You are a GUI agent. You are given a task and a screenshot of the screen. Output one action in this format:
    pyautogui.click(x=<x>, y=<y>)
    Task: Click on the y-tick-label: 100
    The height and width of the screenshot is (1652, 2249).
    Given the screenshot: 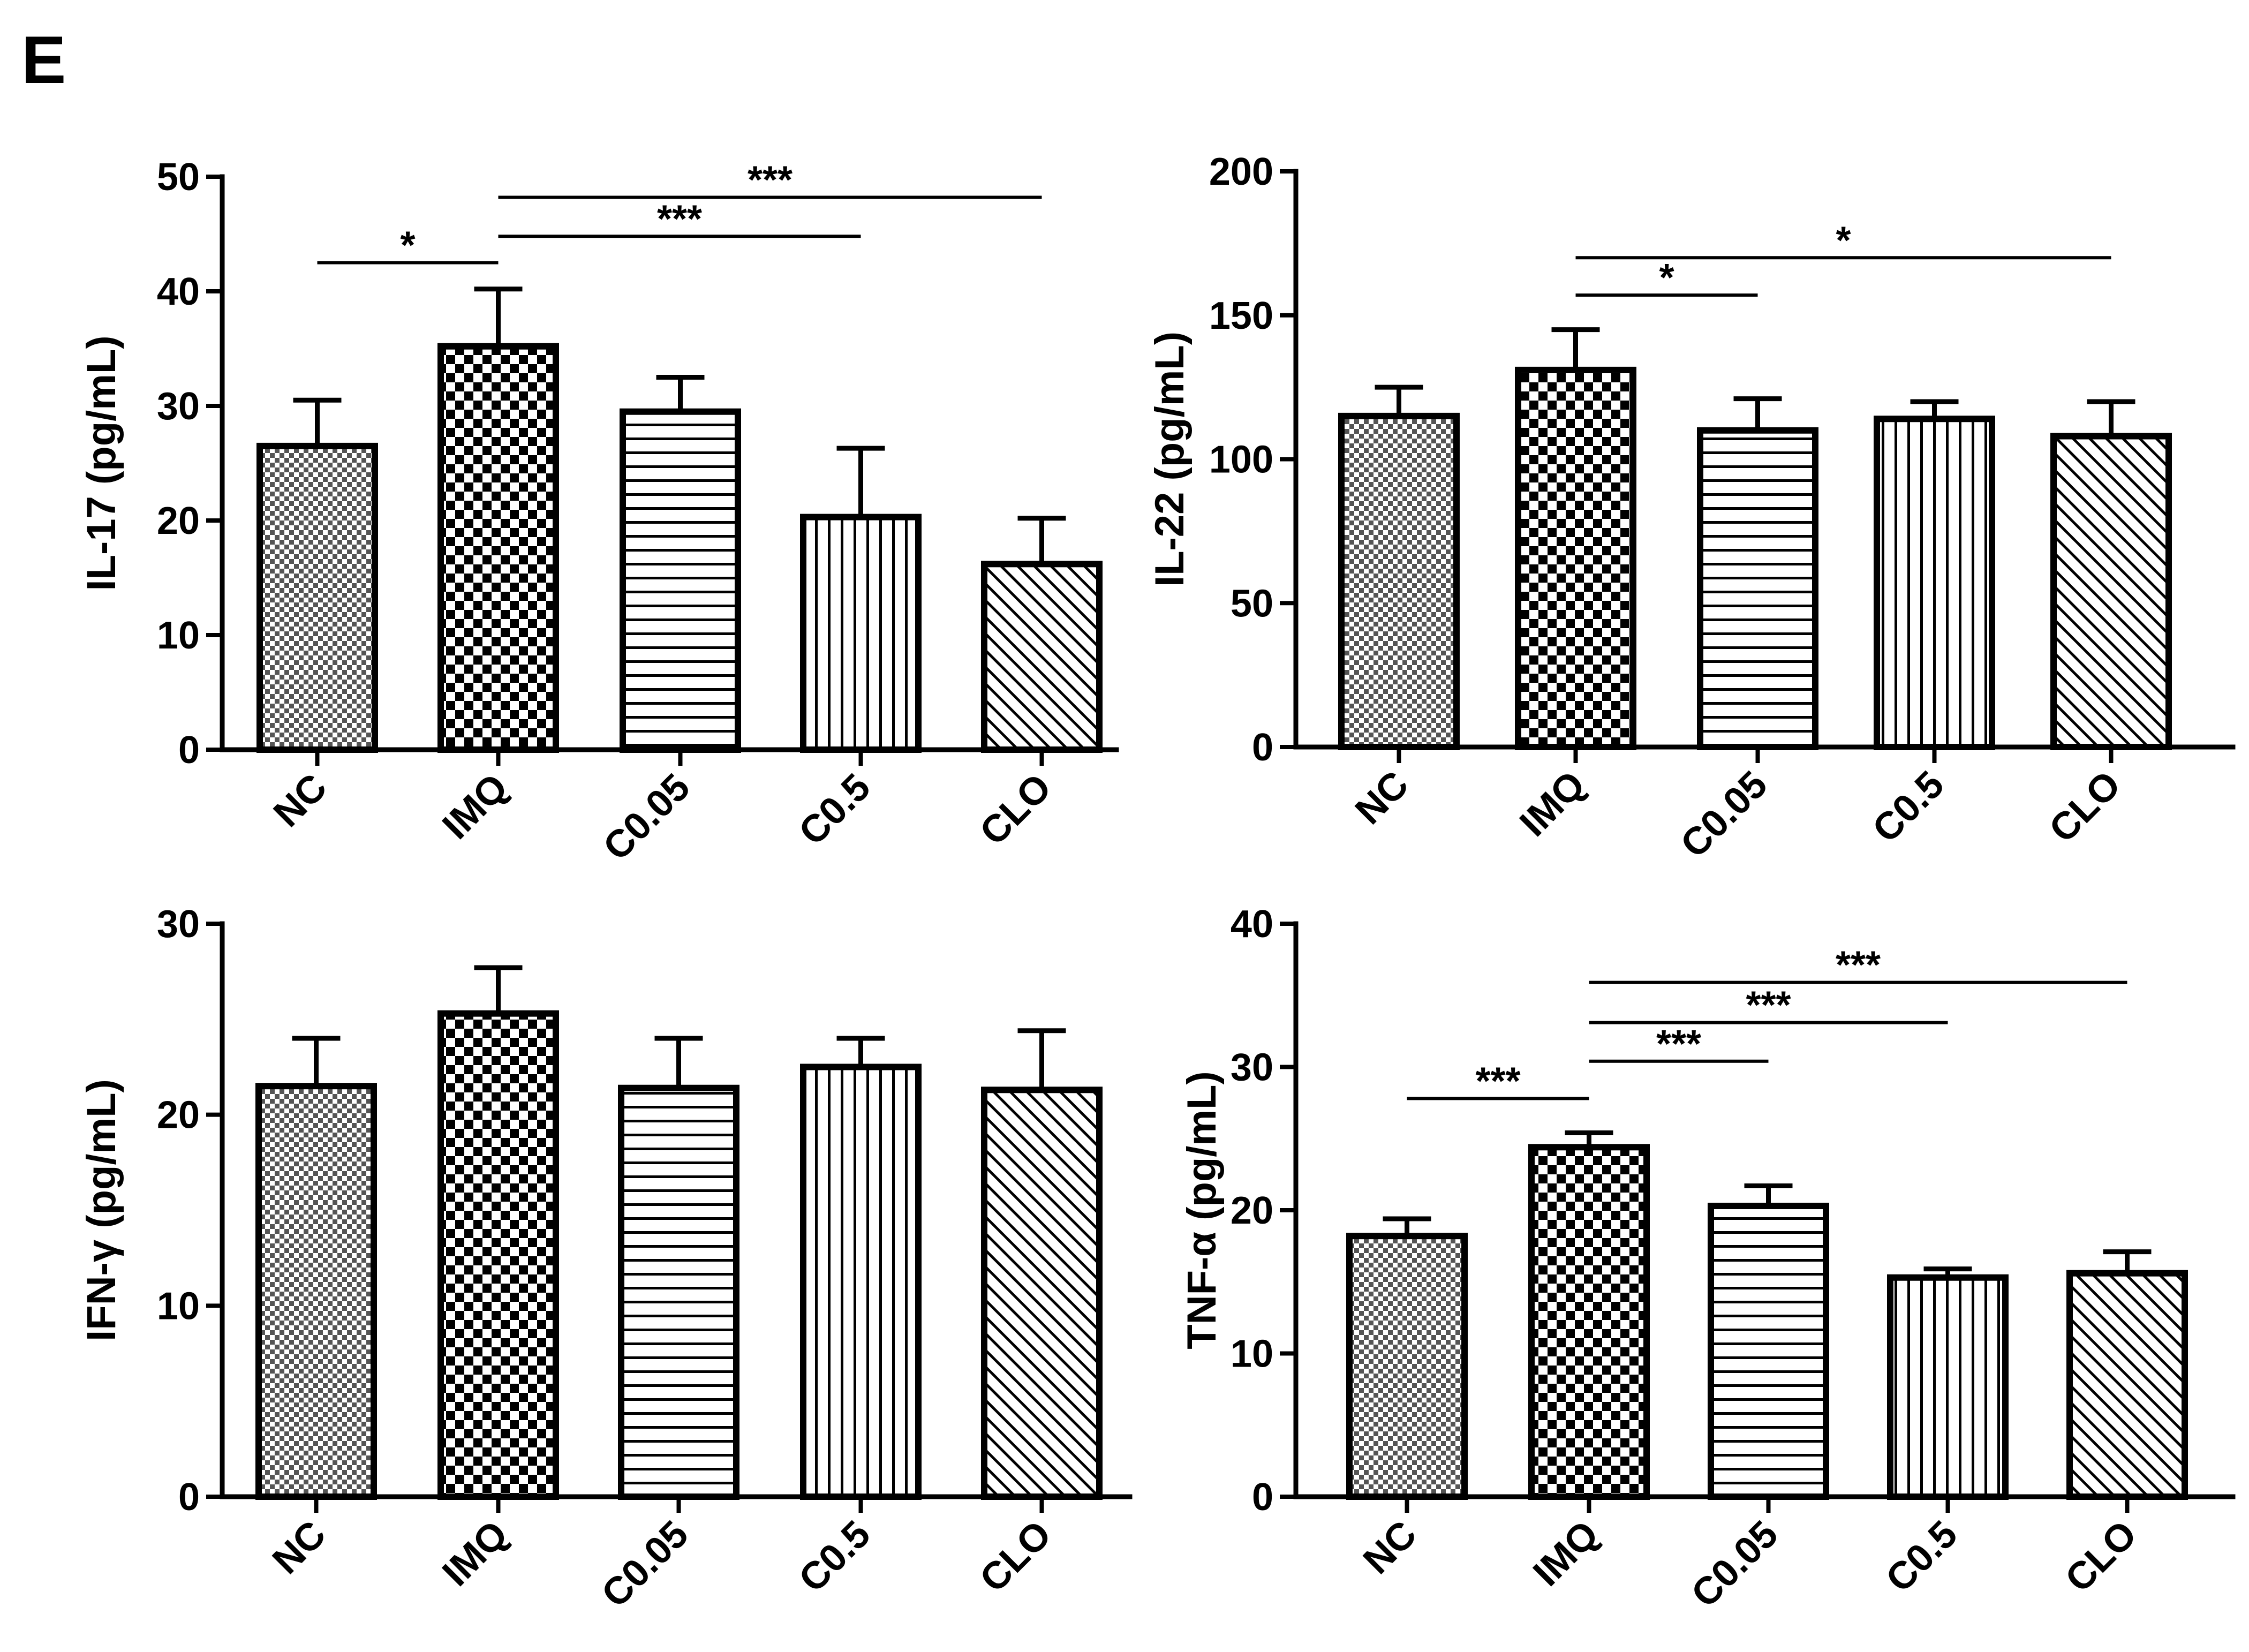 What is the action you would take?
    pyautogui.click(x=1241, y=460)
    